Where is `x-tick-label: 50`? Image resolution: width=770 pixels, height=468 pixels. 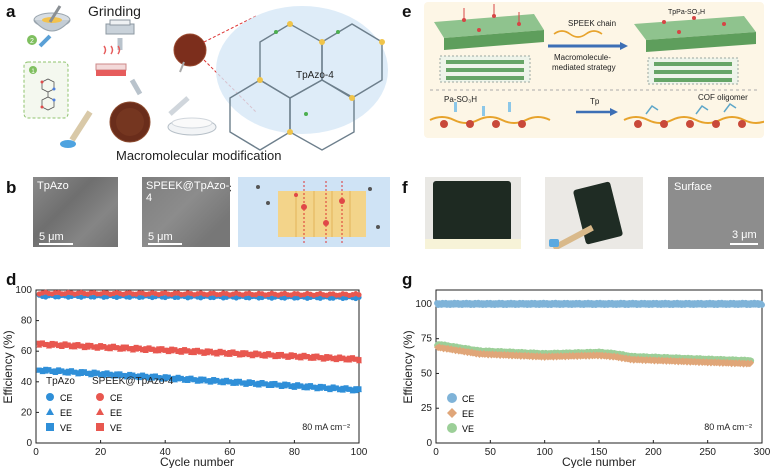 x-tick-label: 50 is located at coordinates (491, 452).